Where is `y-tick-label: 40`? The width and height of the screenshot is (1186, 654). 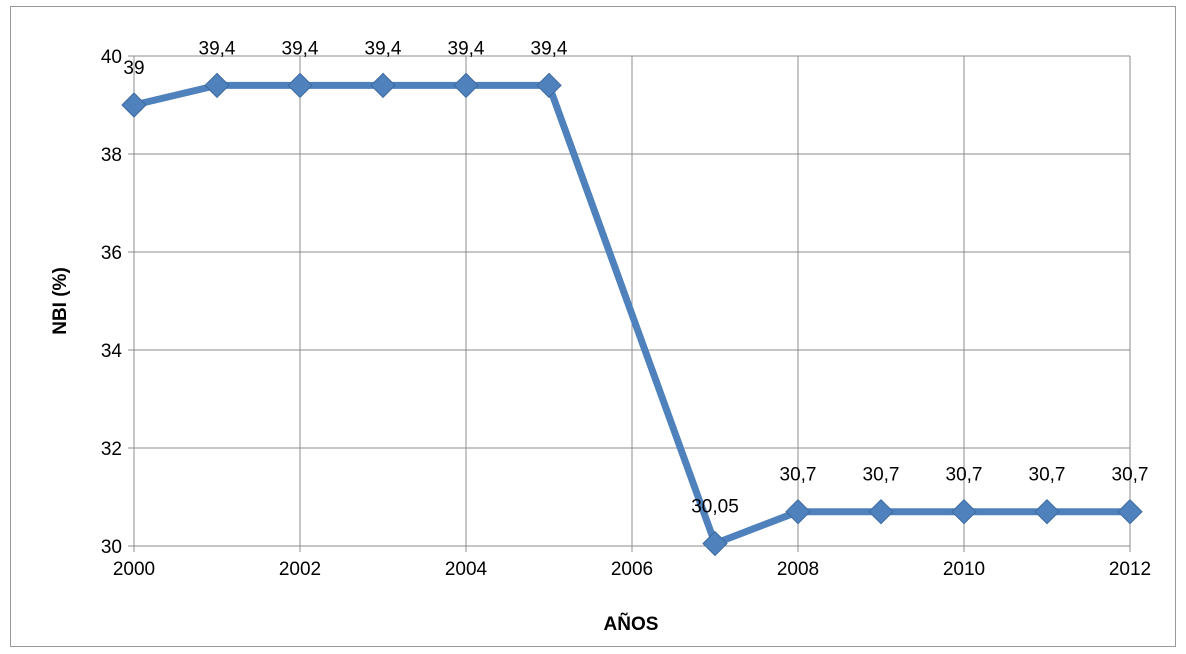 y-tick-label: 40 is located at coordinates (111, 57).